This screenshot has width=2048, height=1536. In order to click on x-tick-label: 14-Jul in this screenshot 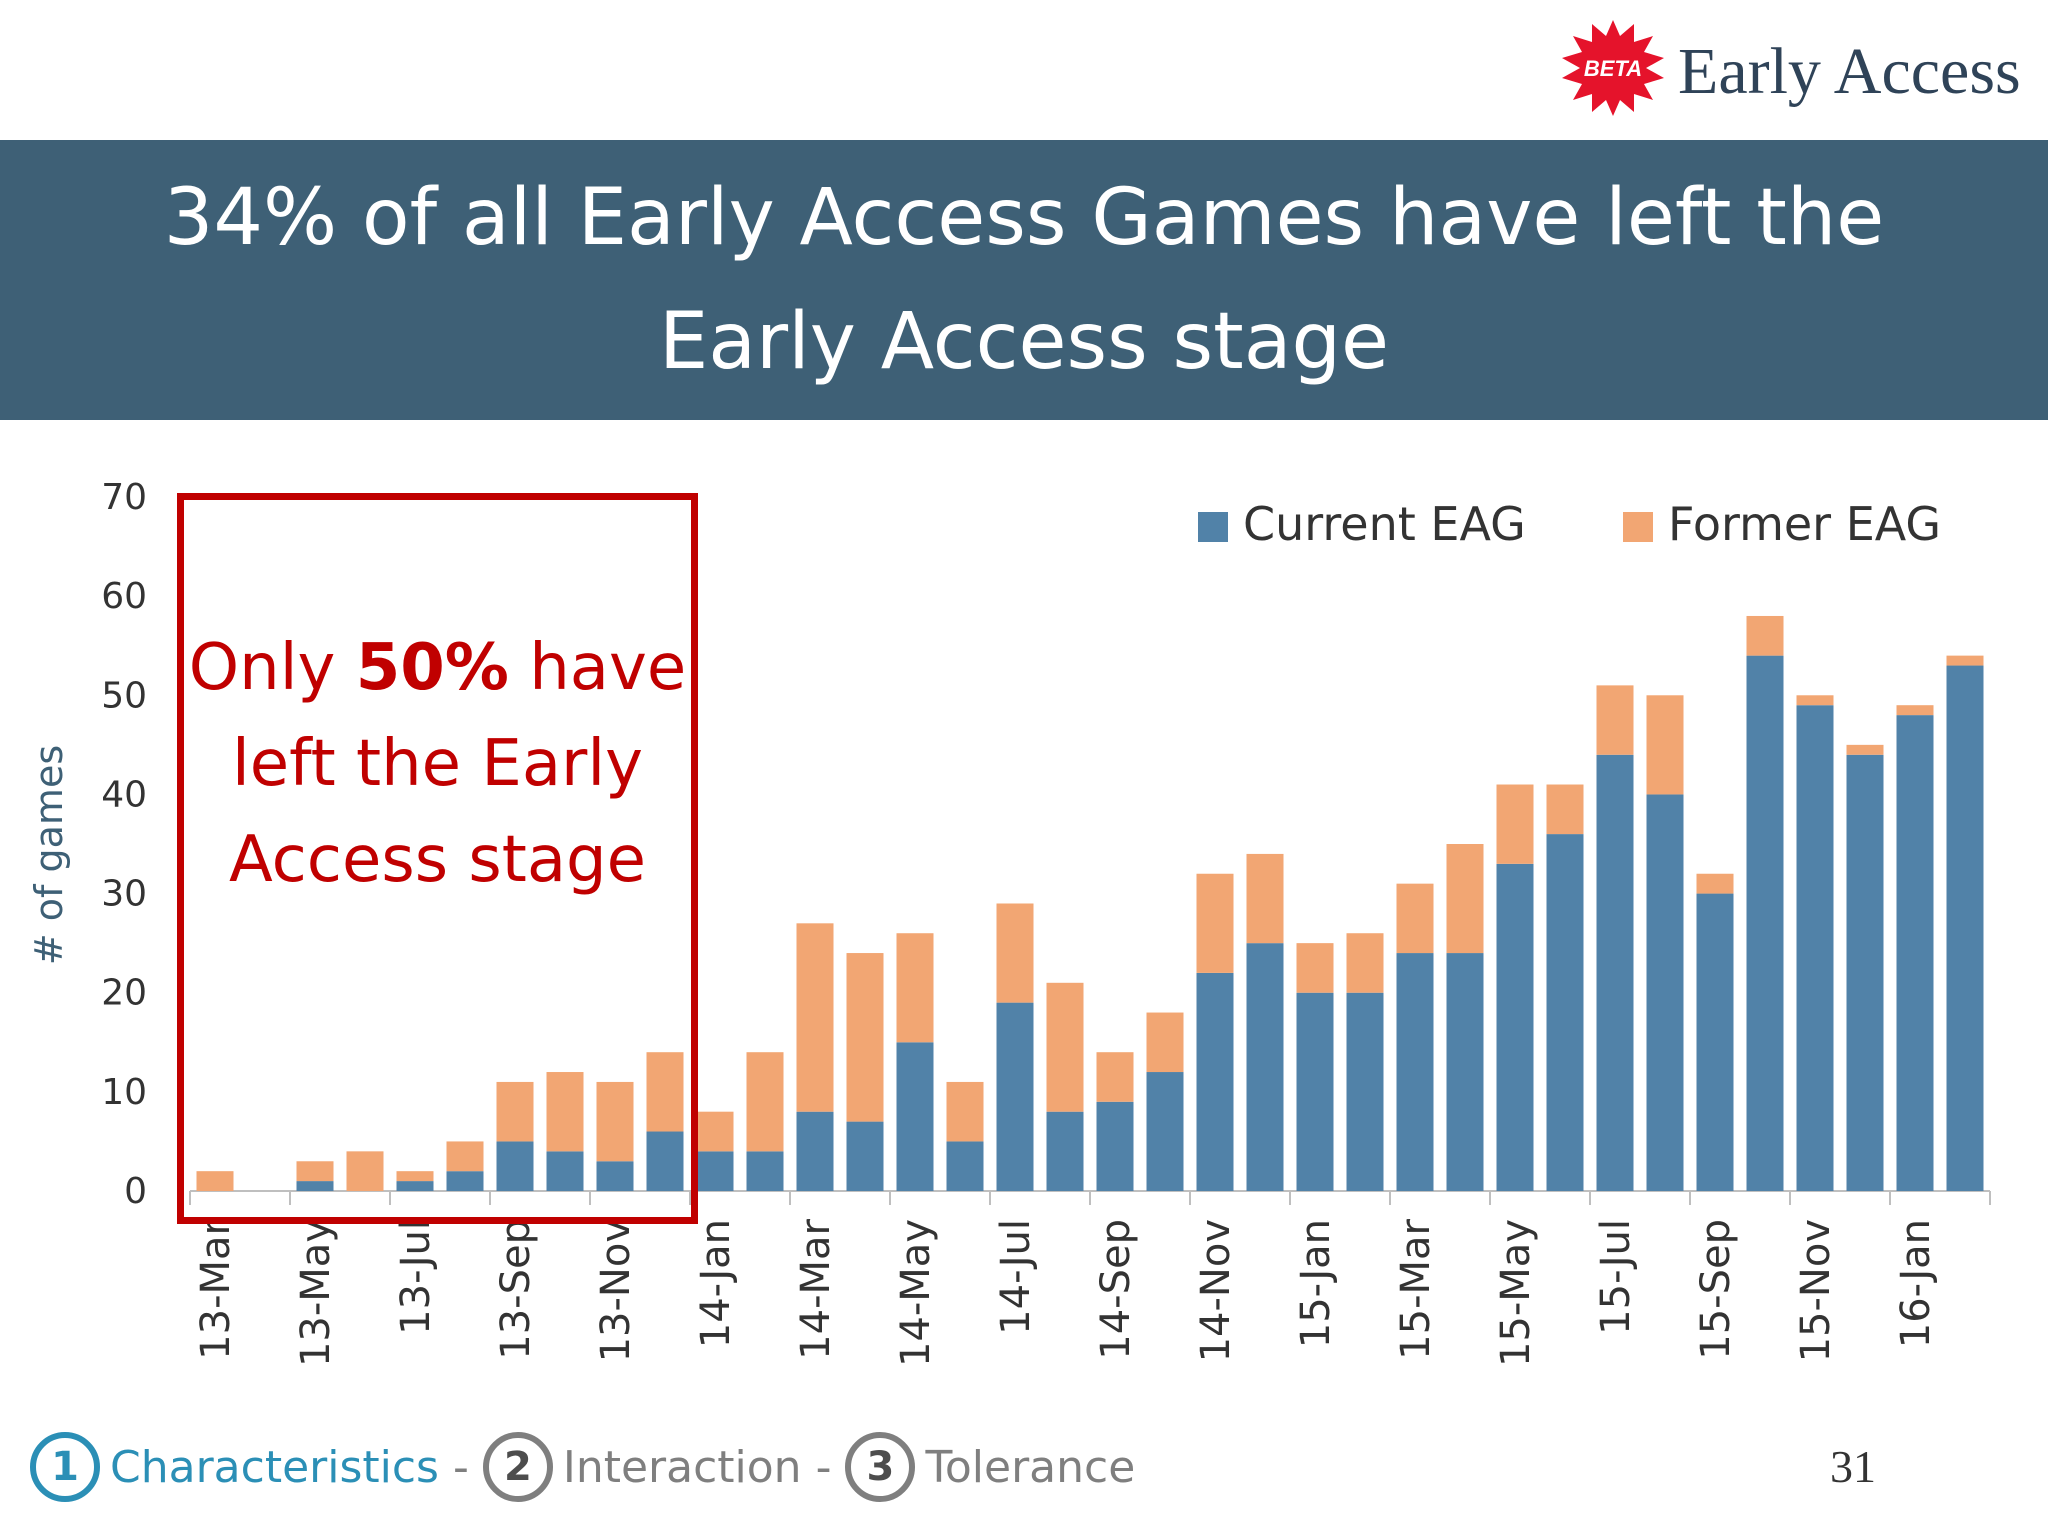, I will do `click(1016, 1277)`.